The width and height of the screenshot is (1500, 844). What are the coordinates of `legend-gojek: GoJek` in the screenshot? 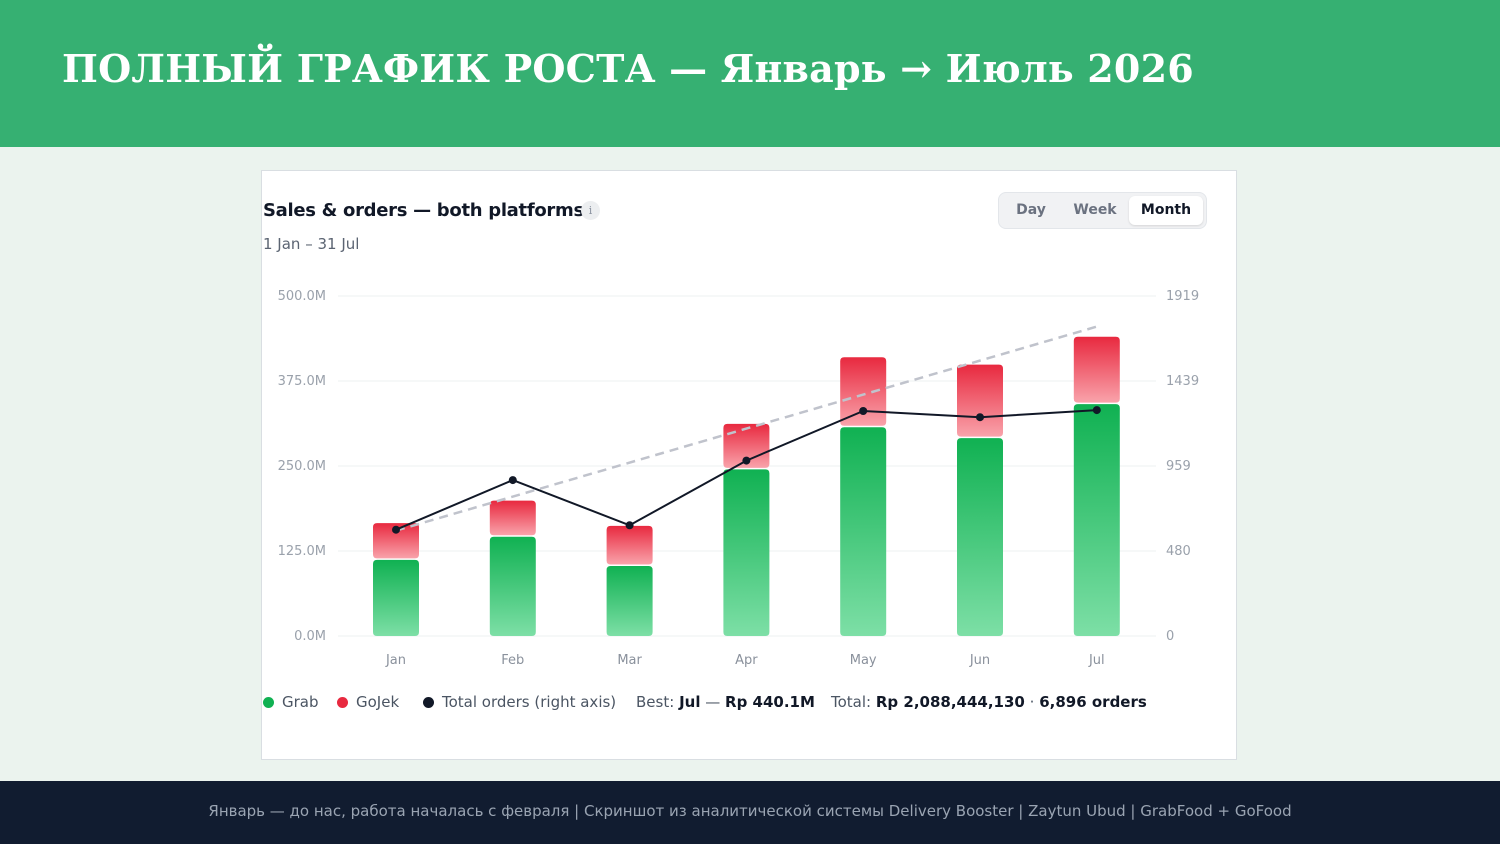 It's located at (368, 702).